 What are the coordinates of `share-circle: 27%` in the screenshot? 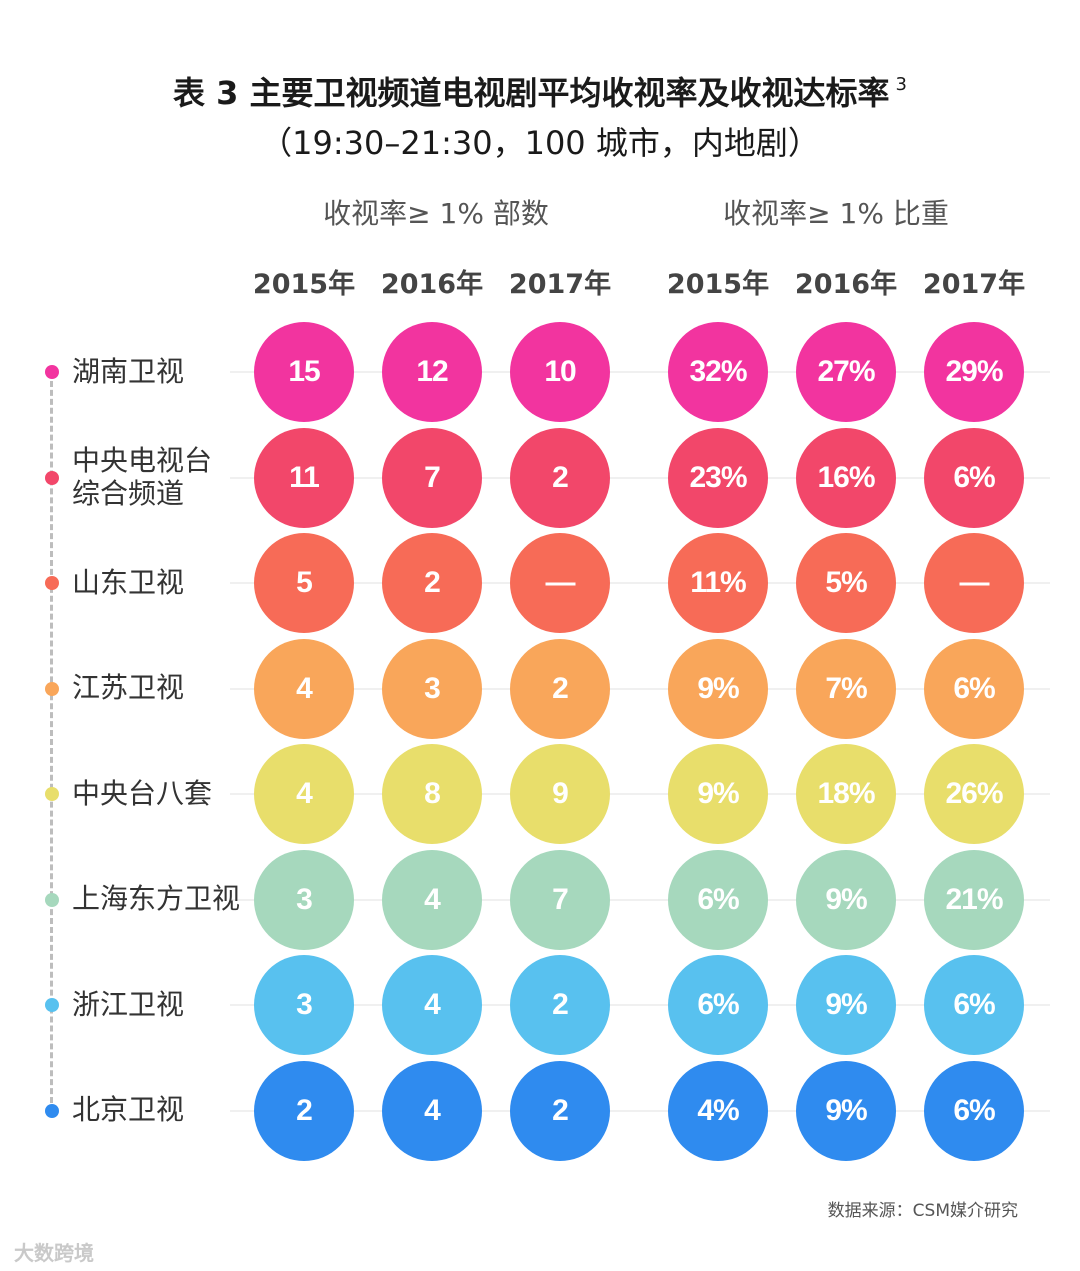 It's located at (846, 372).